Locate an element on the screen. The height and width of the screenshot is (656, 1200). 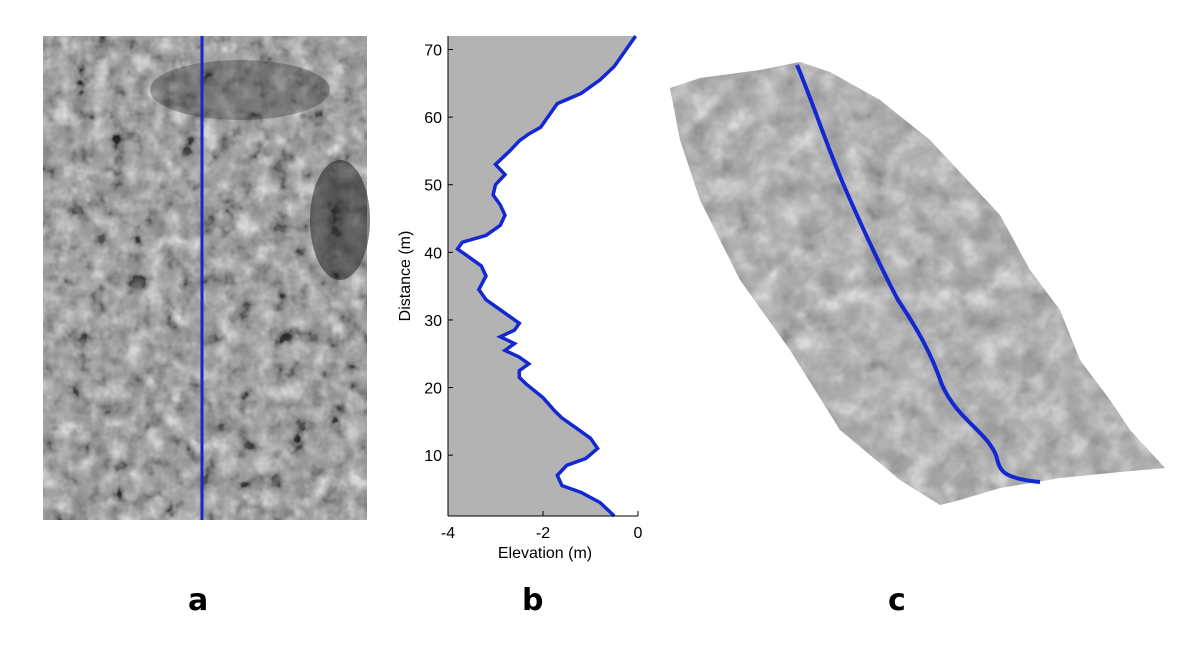
y-tick-label: 50 is located at coordinates (433, 186).